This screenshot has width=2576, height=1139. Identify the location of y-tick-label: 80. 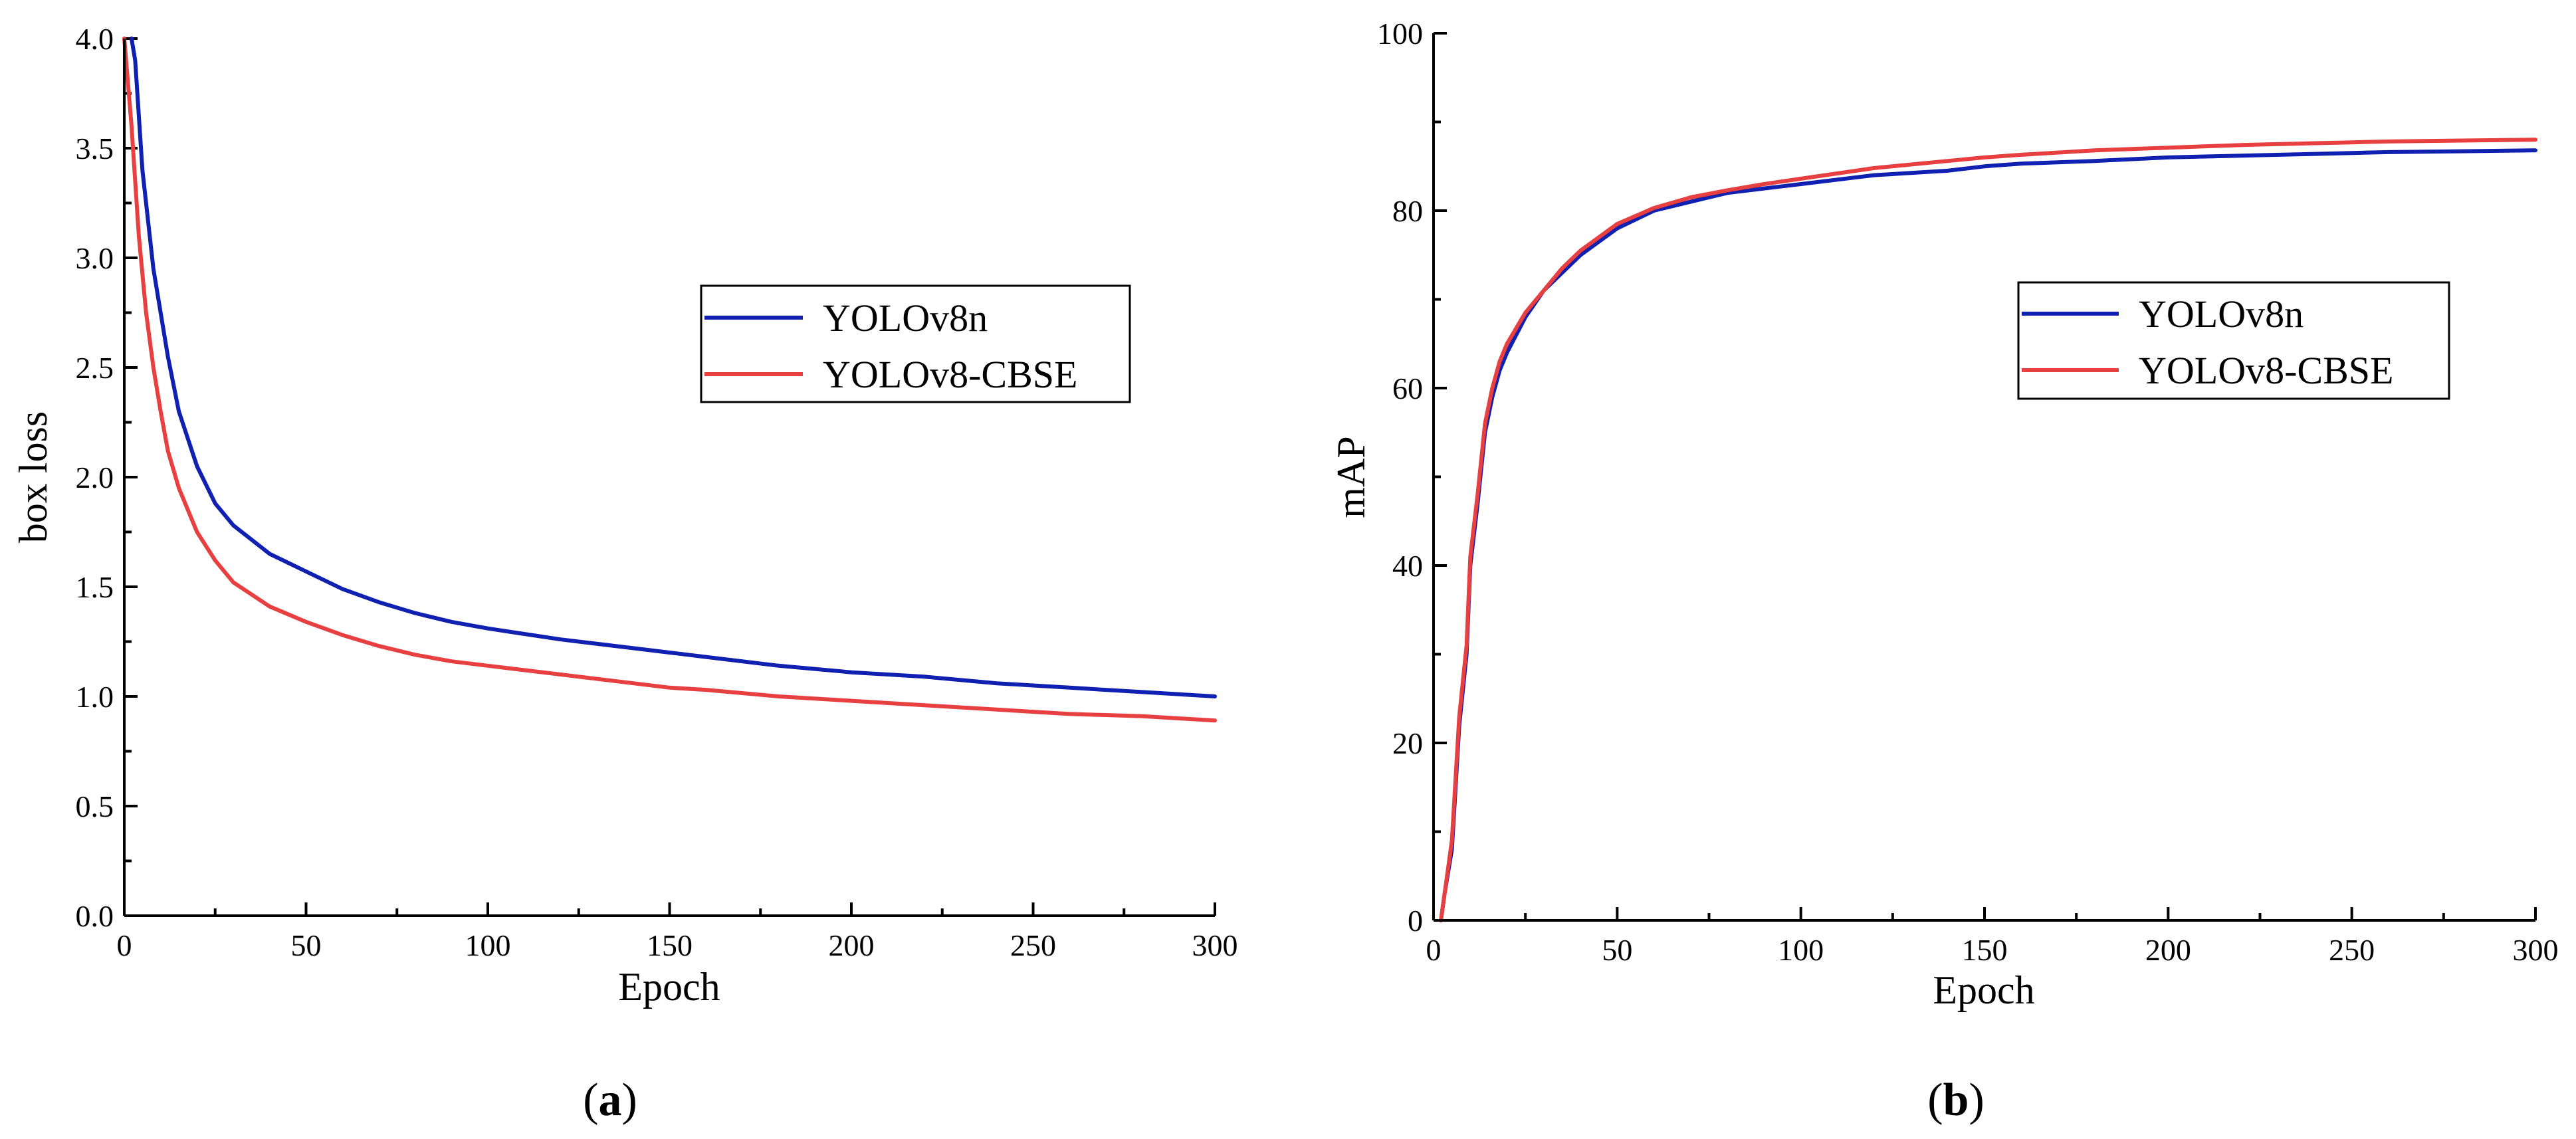
(1407, 211).